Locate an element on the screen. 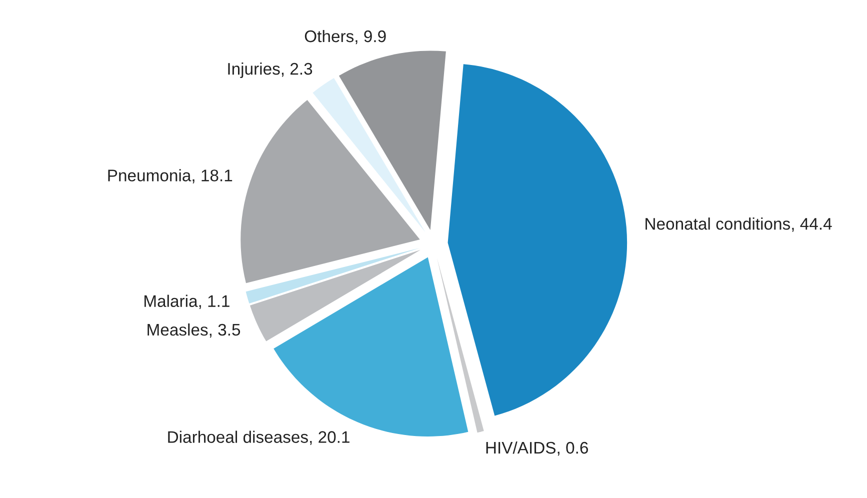 The height and width of the screenshot is (498, 867). slice-label: Injuries, 2.3 is located at coordinates (270, 70).